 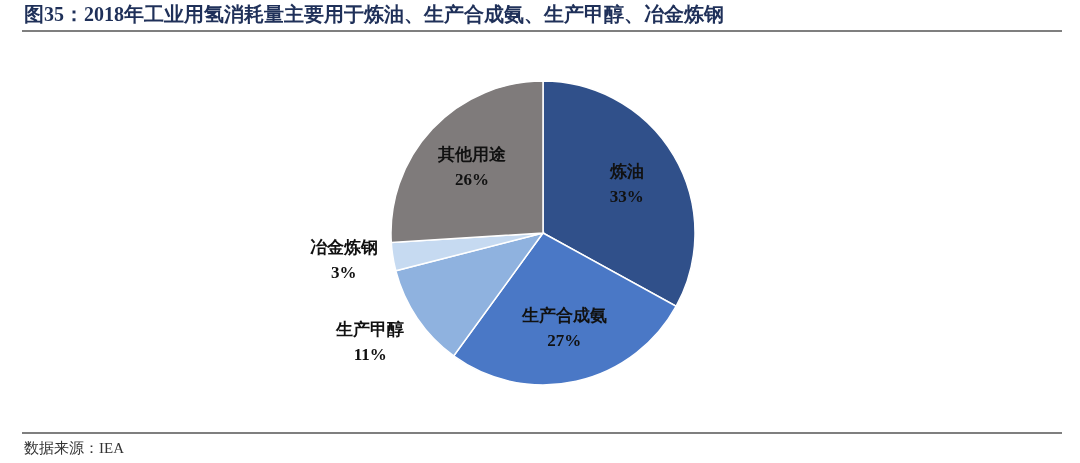 I want to click on data-label: 生产甲醇 11%, so click(x=370, y=342).